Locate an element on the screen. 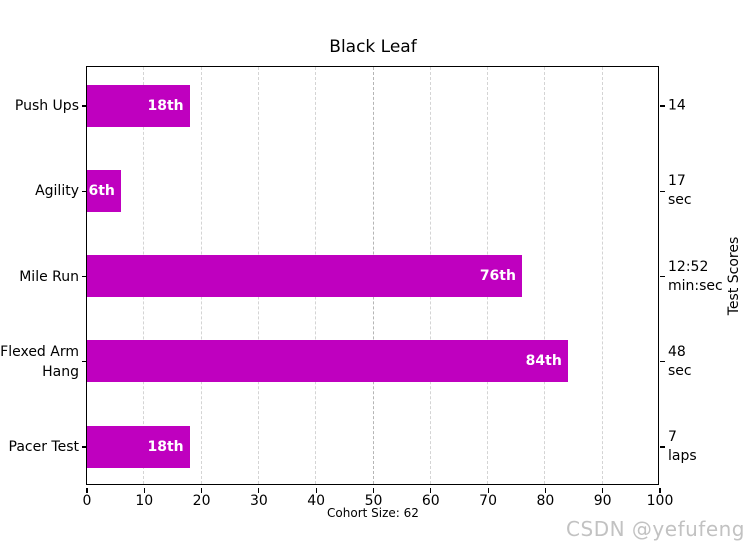 The image size is (751, 548). bar: 6th is located at coordinates (103, 190).